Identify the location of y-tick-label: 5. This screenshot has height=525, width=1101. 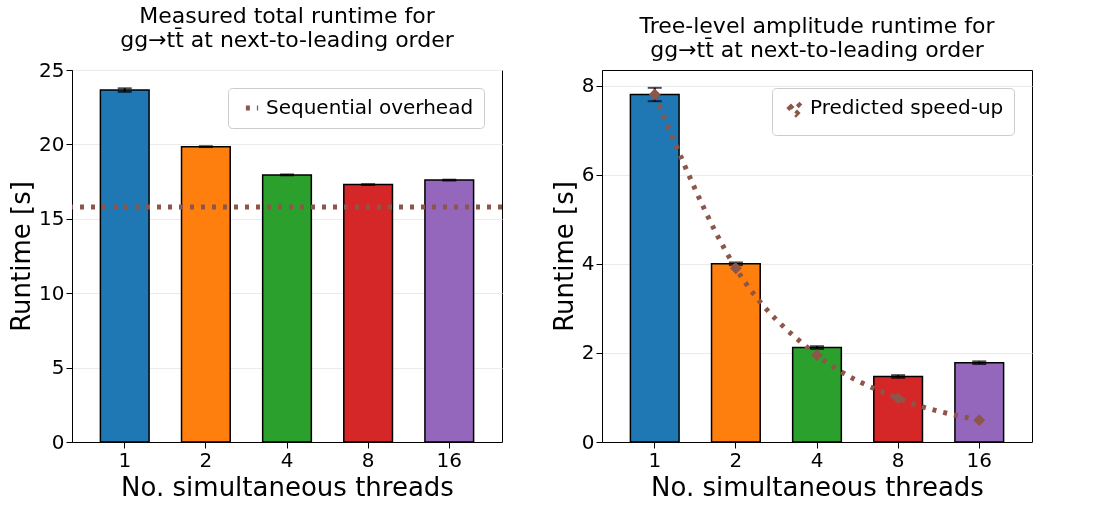
(58, 367).